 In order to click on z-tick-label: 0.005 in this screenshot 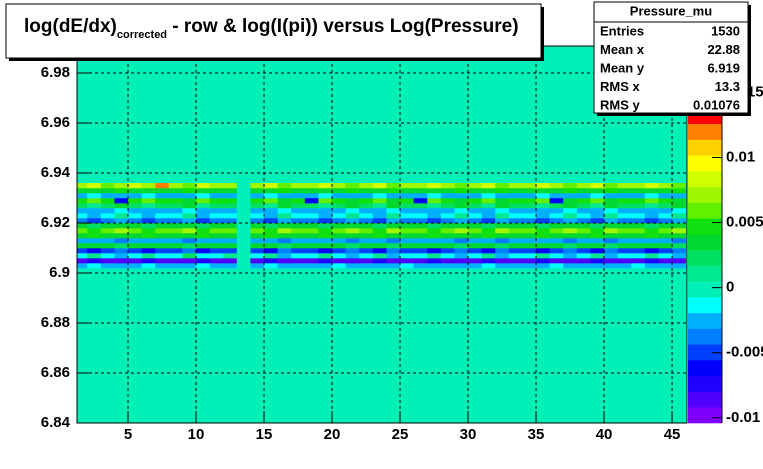, I will do `click(744, 222)`.